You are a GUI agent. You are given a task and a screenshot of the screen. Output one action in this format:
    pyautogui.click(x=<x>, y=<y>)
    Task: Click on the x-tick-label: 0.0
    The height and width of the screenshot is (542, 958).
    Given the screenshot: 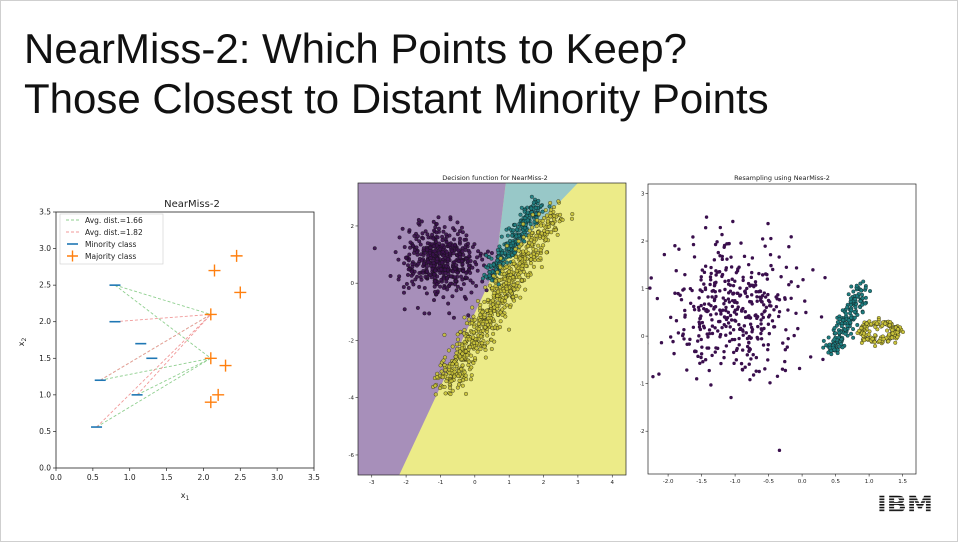 What is the action you would take?
    pyautogui.click(x=802, y=482)
    